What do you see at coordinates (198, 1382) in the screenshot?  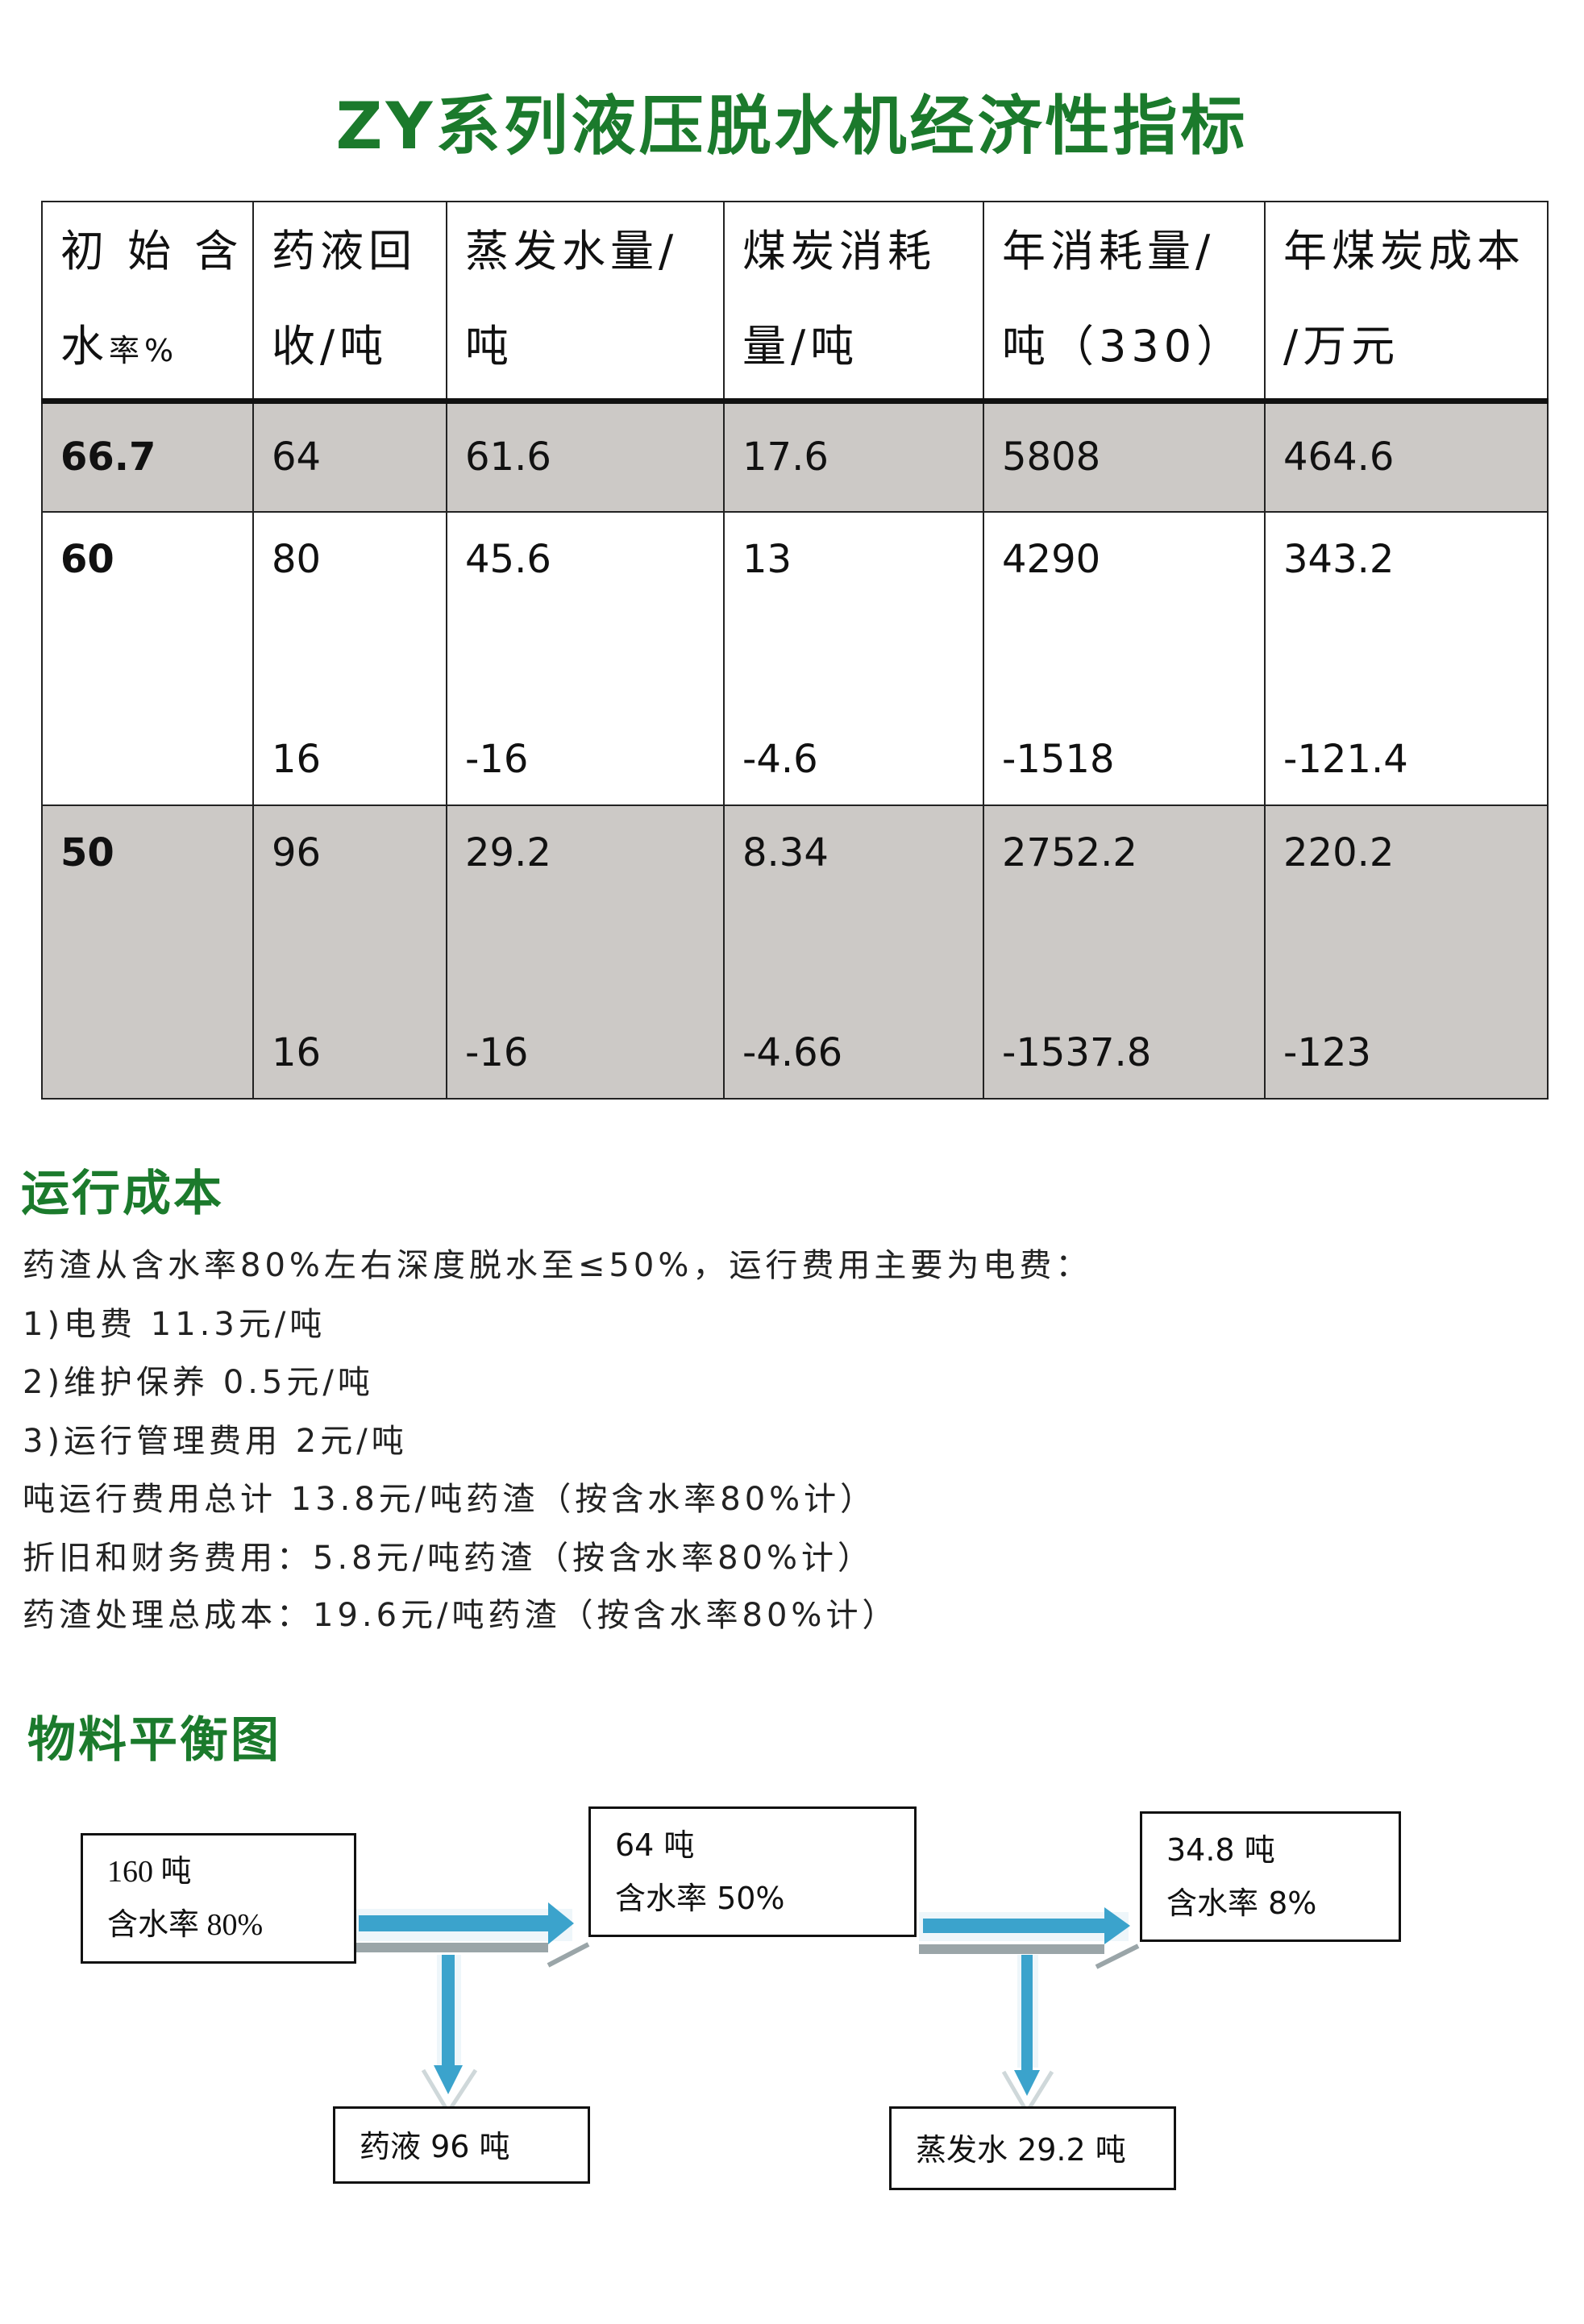 I see `cost-line: 2)维护保养 0.5元/吨` at bounding box center [198, 1382].